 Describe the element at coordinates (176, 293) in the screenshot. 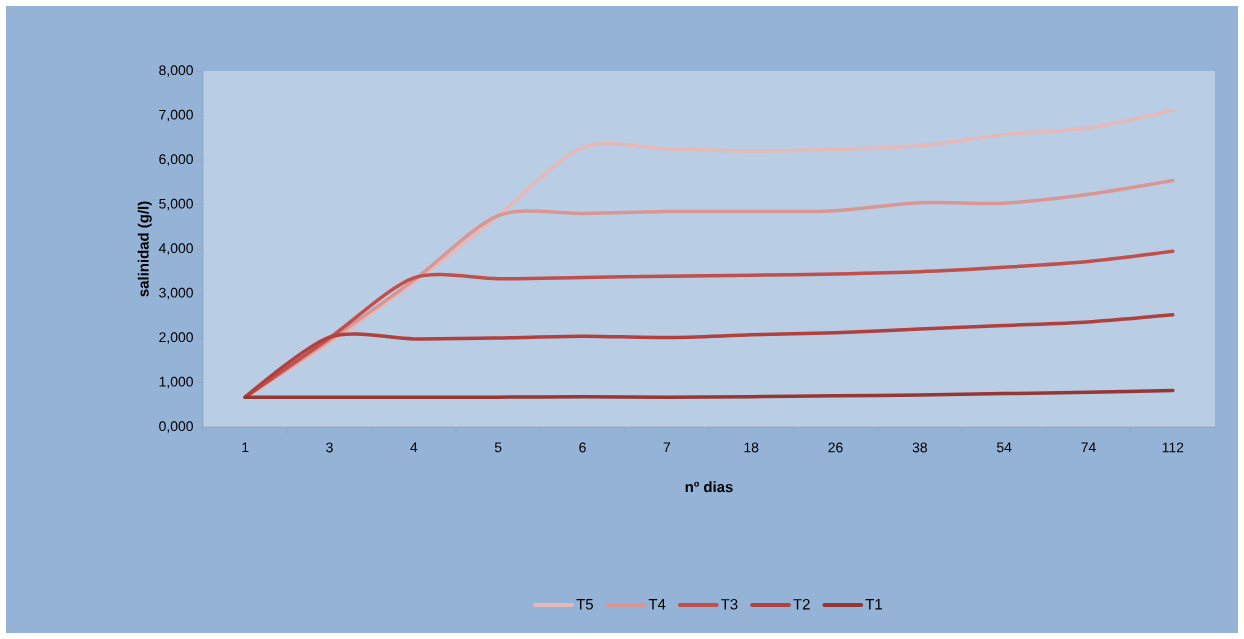

I see `y-tick-label: 3,000` at that location.